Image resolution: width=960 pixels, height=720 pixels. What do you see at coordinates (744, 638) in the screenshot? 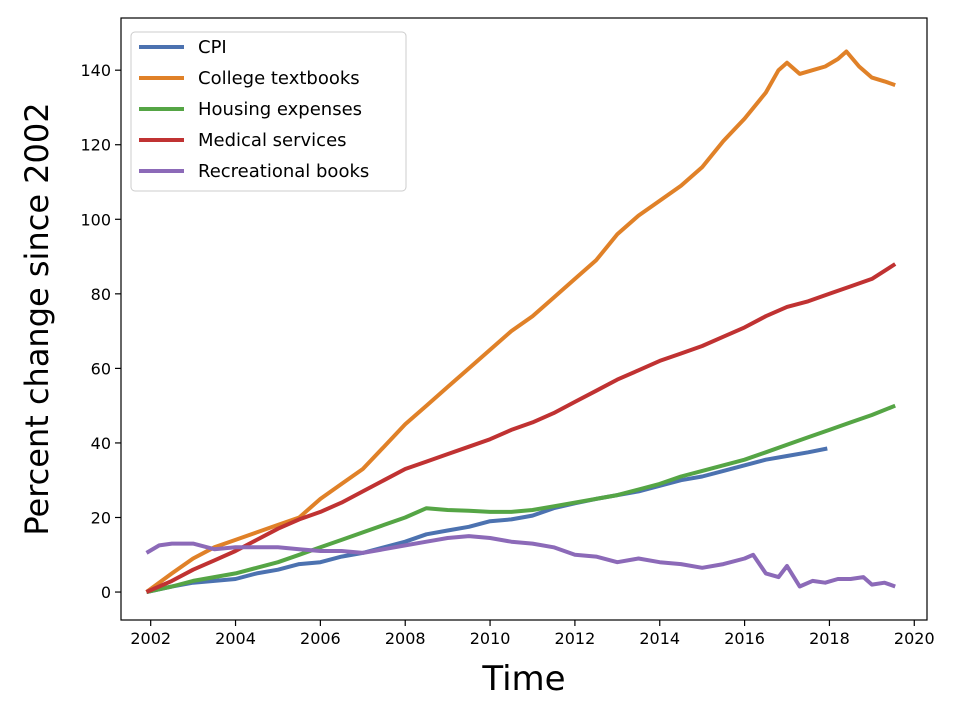
I see `x-tick-label: 2016` at bounding box center [744, 638].